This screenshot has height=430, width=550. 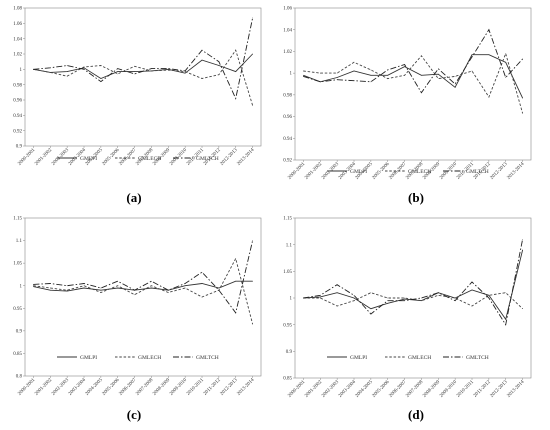 What do you see at coordinates (178, 387) in the screenshot?
I see `x-tick-label: 2009-2010` at bounding box center [178, 387].